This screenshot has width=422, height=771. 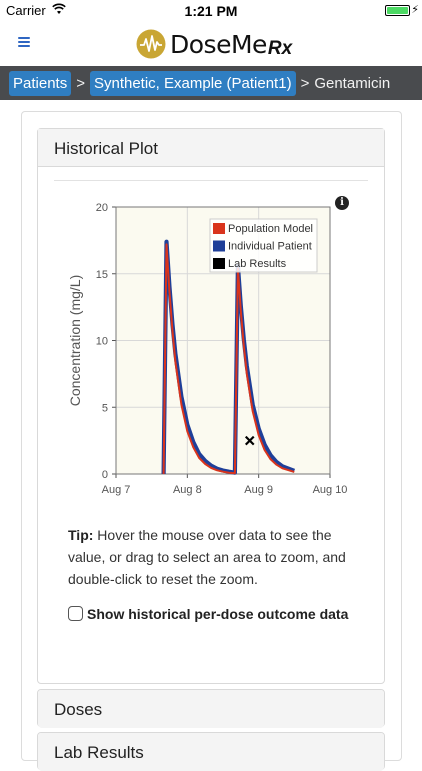 I want to click on legend-label: Population Model, so click(x=270, y=229).